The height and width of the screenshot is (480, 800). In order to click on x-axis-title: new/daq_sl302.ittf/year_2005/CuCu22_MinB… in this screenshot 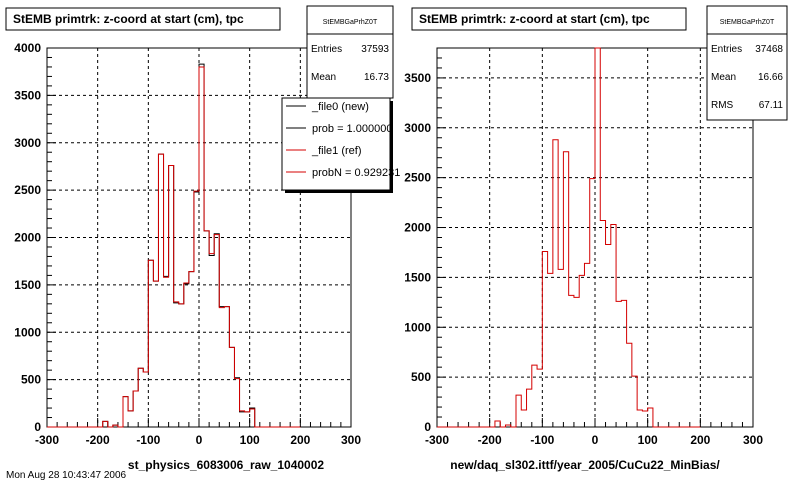, I will do `click(585, 465)`.